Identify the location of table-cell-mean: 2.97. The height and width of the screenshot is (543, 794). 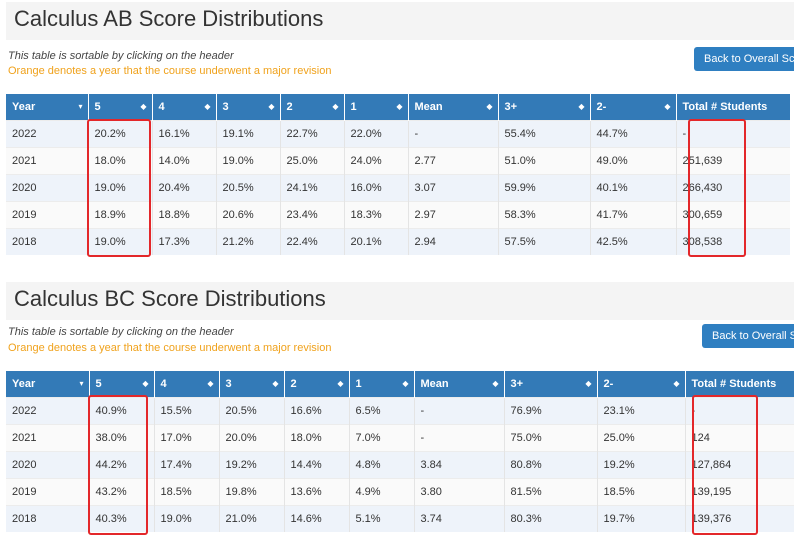
(452, 214).